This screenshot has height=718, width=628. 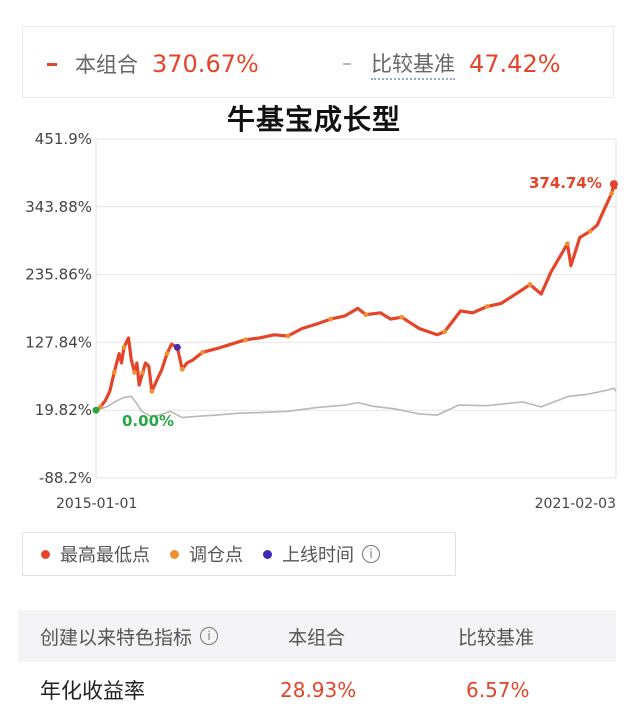 I want to click on chart-legend: 最高最低点 调仓点 上线时间 i, so click(x=239, y=554).